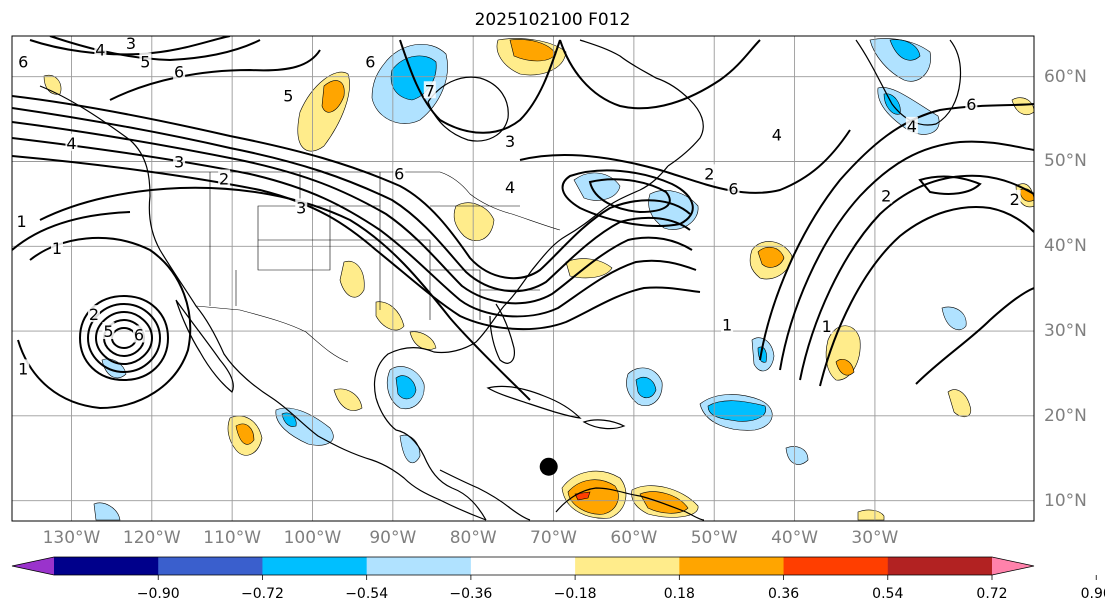  What do you see at coordinates (714, 538) in the screenshot?
I see `lon-tick-label: 50°W` at bounding box center [714, 538].